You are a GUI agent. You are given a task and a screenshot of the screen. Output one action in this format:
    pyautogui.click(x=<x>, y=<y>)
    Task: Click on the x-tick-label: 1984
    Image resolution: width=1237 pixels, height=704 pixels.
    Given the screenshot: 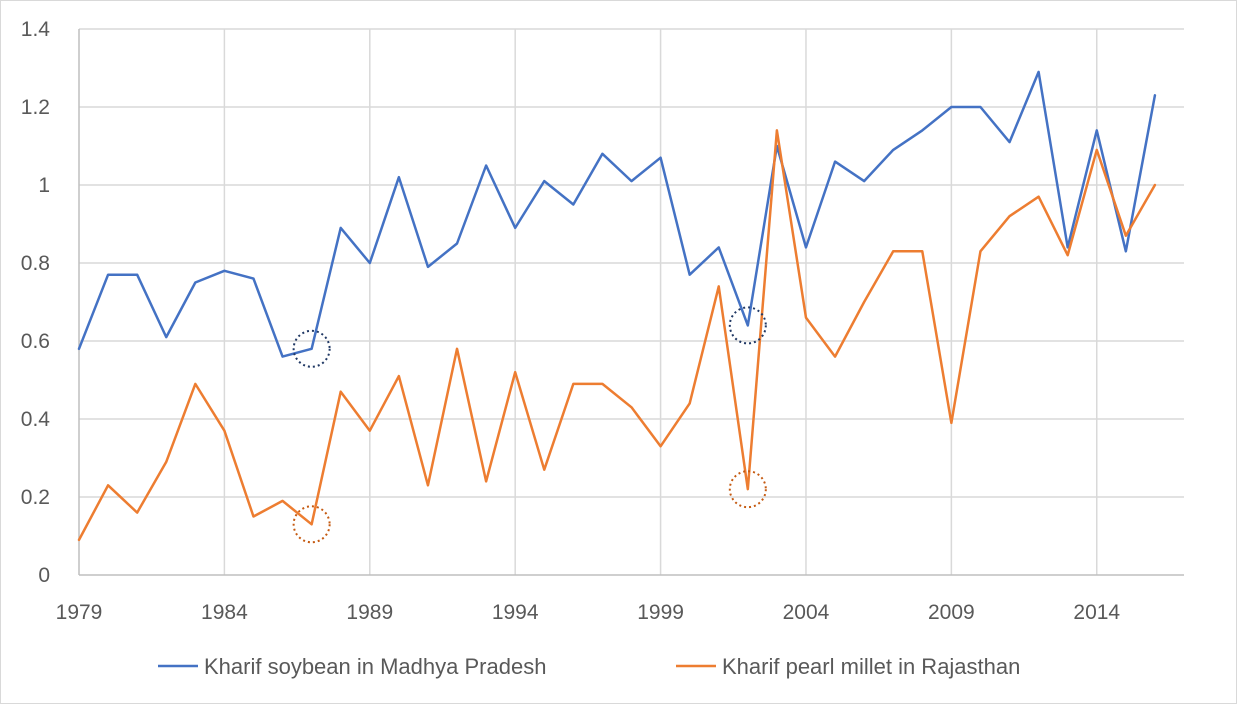 What is the action you would take?
    pyautogui.click(x=224, y=612)
    